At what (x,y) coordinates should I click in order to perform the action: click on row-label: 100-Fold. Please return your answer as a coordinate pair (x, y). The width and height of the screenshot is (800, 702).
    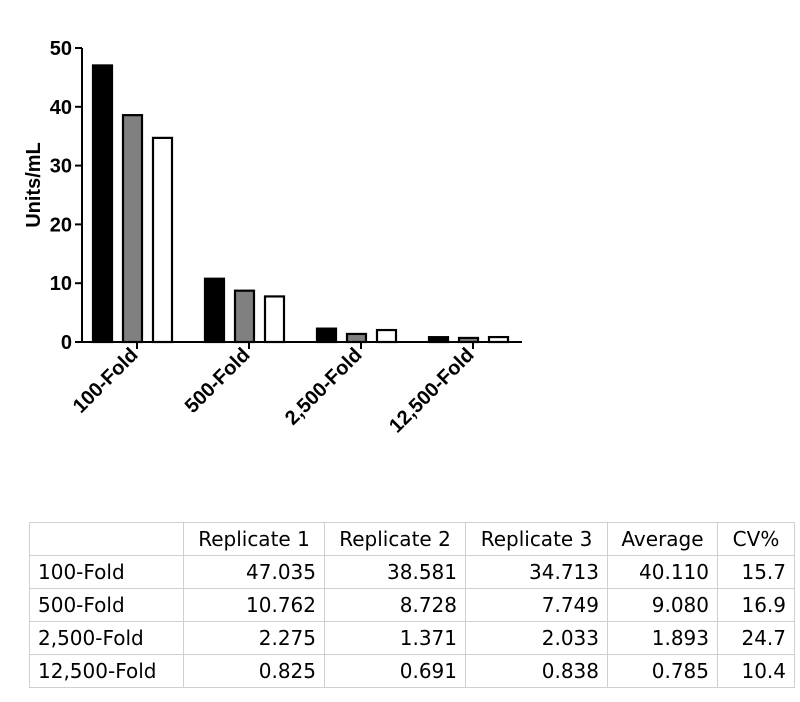
    Looking at the image, I should click on (106, 572).